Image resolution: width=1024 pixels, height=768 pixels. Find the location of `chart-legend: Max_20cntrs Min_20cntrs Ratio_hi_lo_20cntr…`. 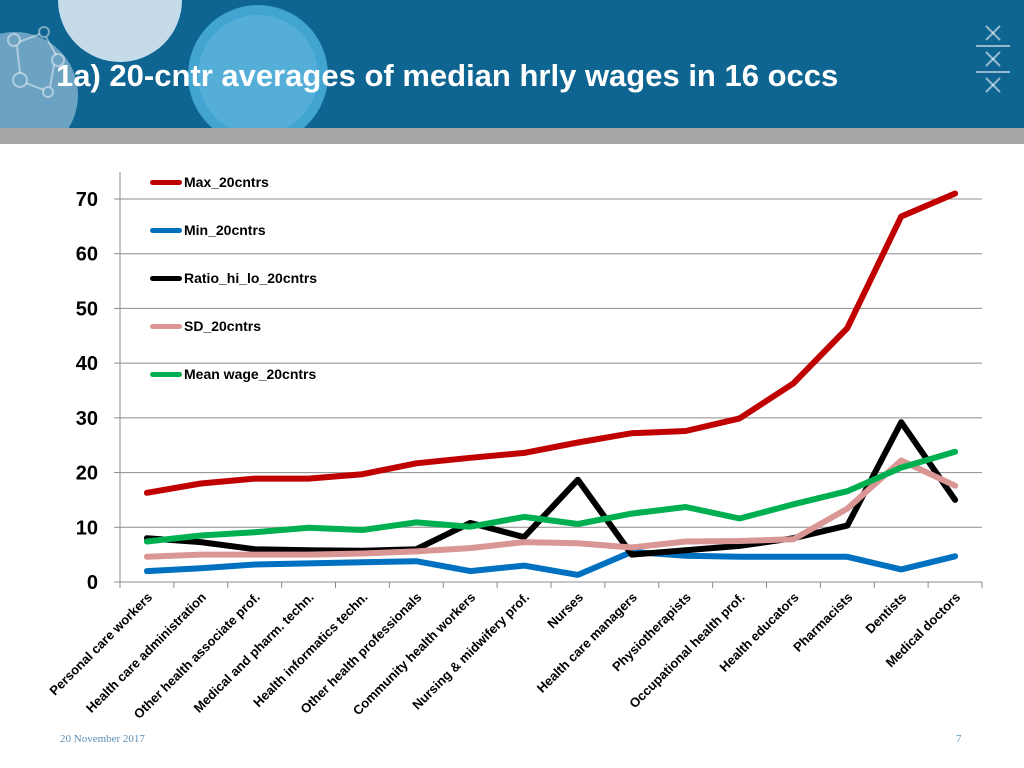

chart-legend: Max_20cntrs Min_20cntrs Ratio_hi_lo_20cntr… is located at coordinates (280, 287).